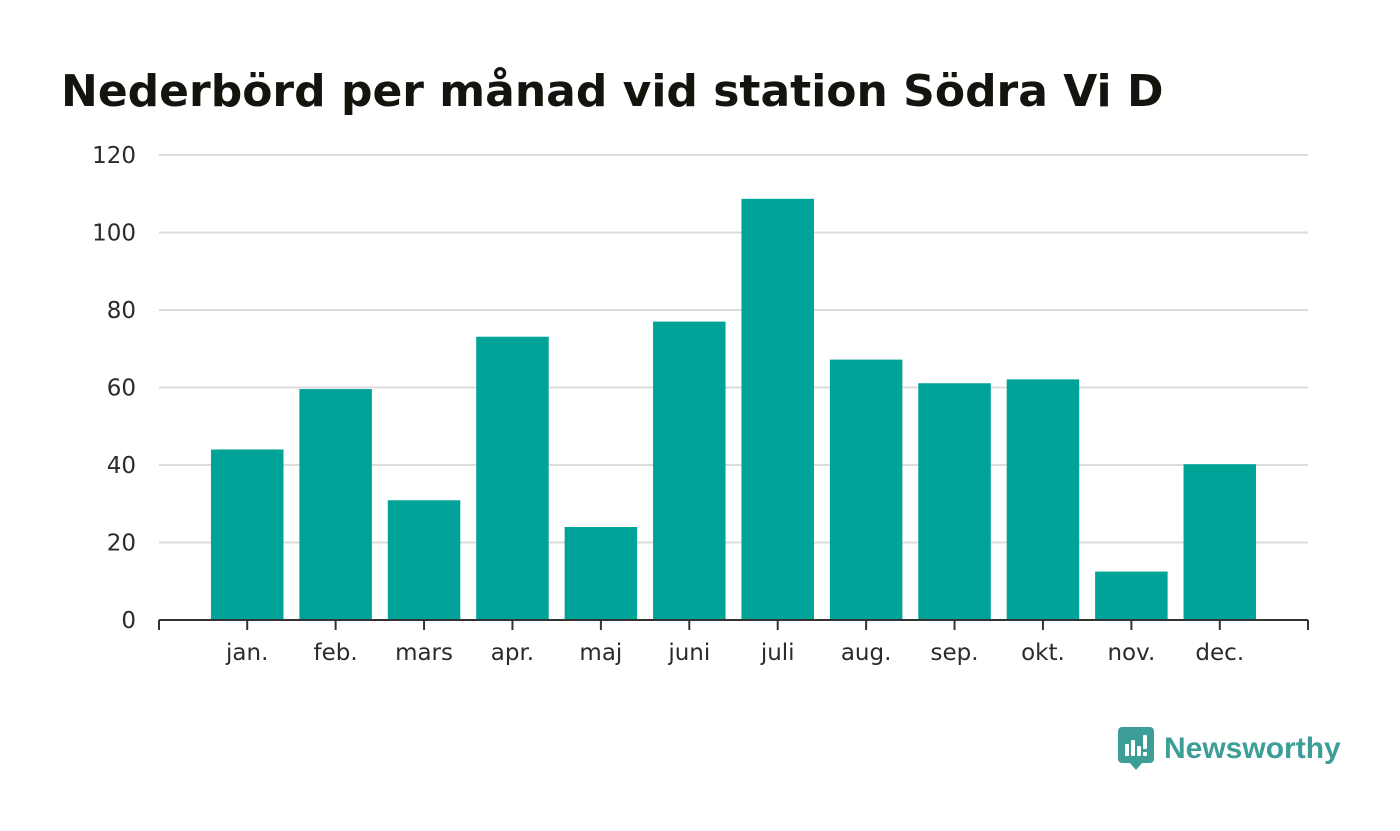 This screenshot has height=831, width=1400. Describe the element at coordinates (1220, 542) in the screenshot. I see `bar-dec` at that location.